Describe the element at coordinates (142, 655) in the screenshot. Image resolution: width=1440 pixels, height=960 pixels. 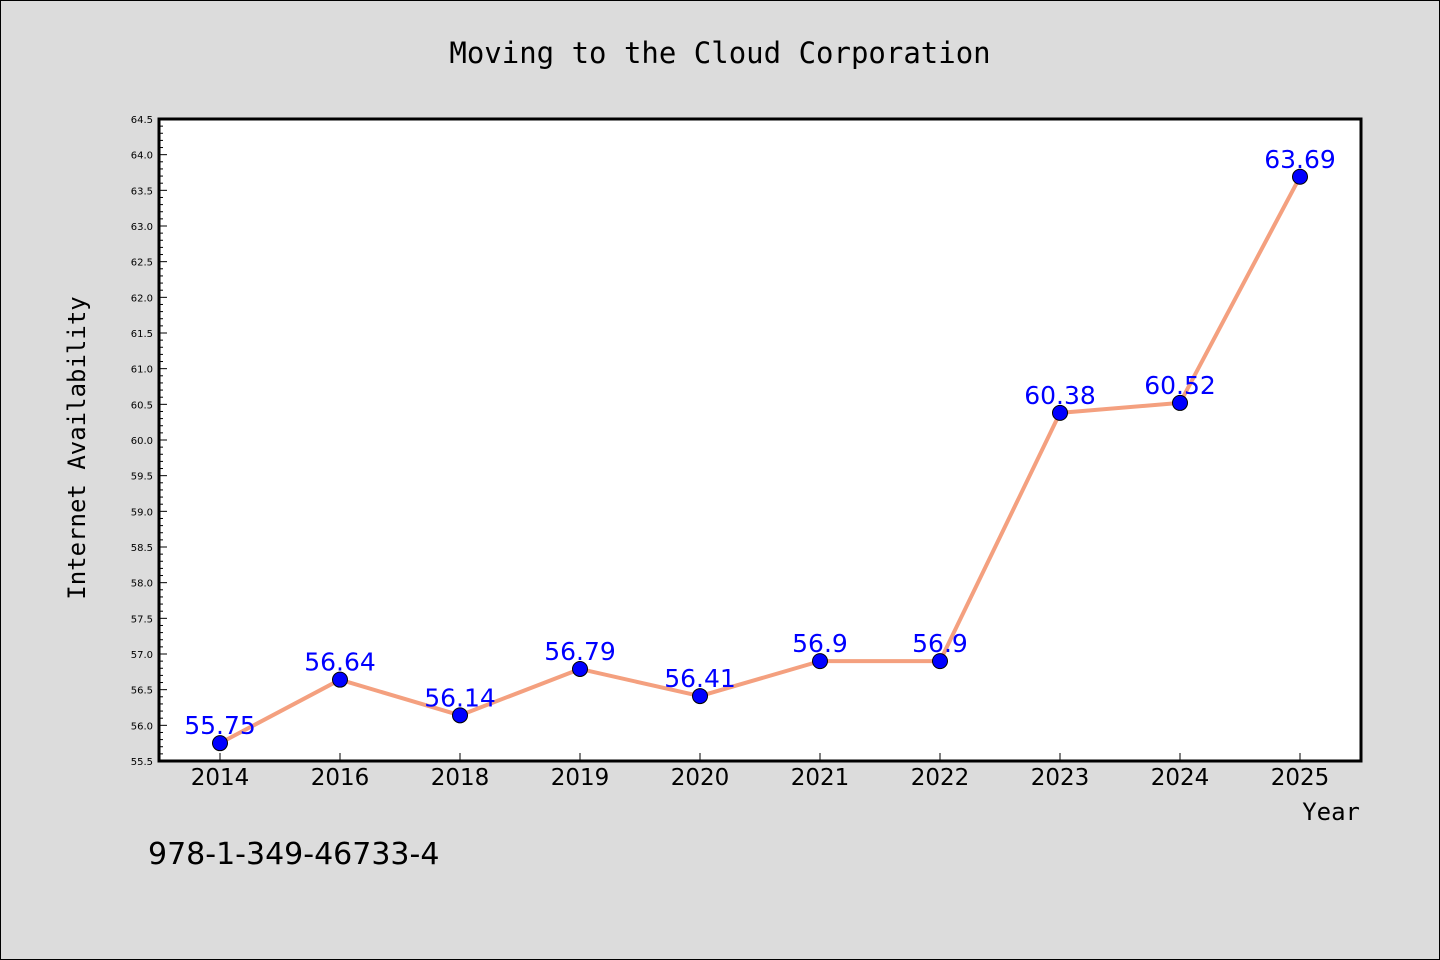
I see `y-tick-label: 57.0` at that location.